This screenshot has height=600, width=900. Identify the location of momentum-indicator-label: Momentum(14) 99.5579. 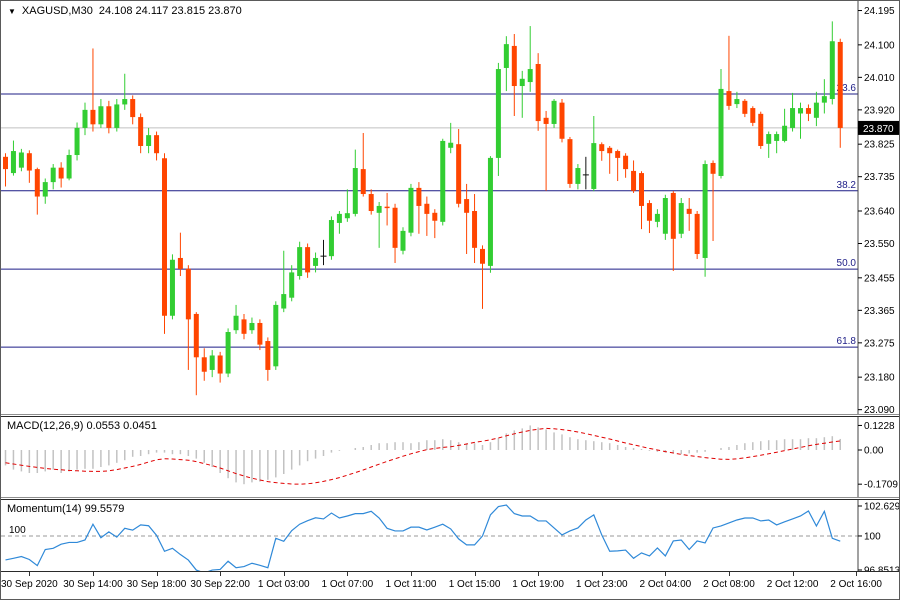
(66, 509).